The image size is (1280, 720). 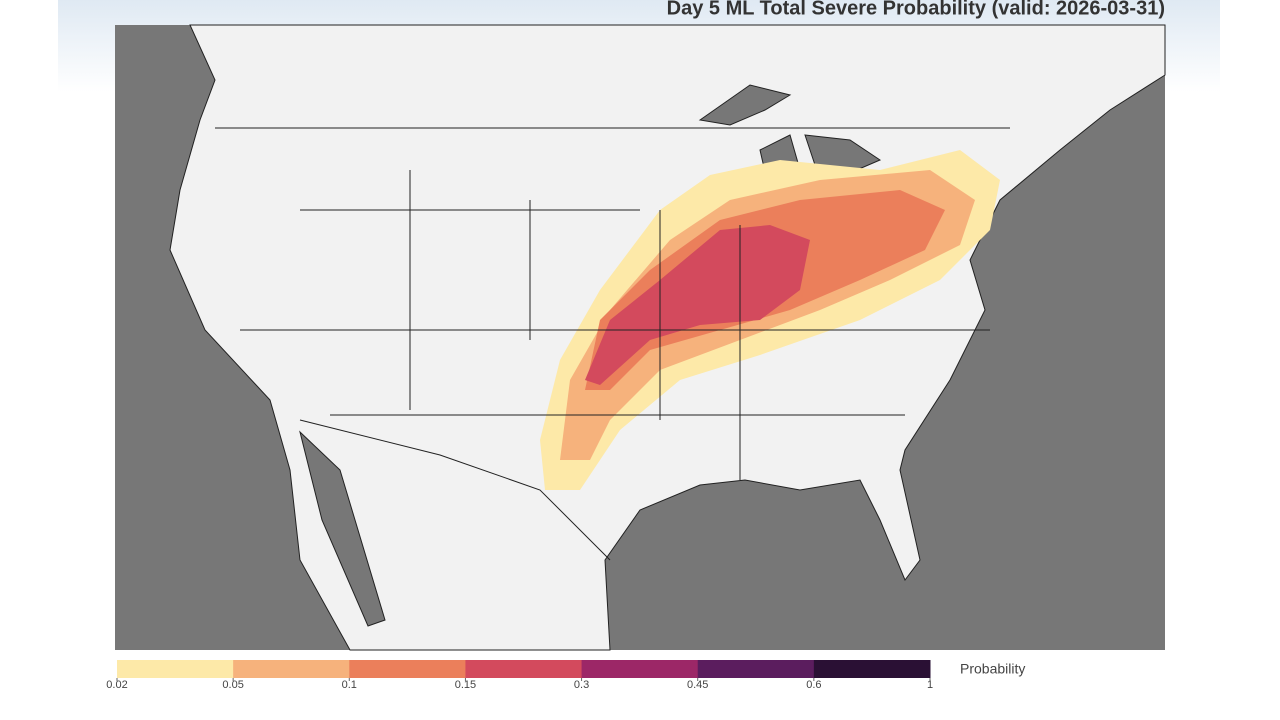 I want to click on swath-level, so click(x=697, y=305).